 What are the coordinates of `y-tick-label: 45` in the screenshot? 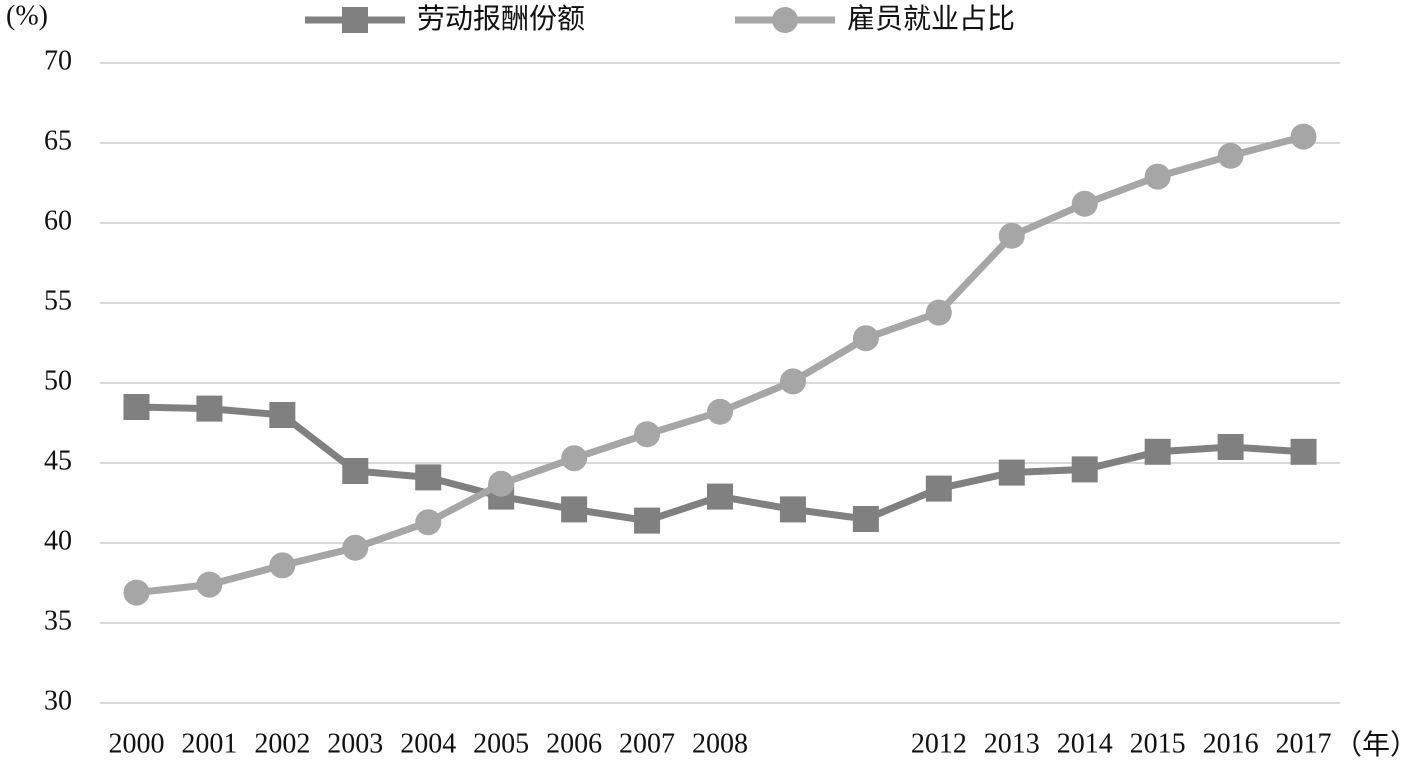 It's located at (58, 460).